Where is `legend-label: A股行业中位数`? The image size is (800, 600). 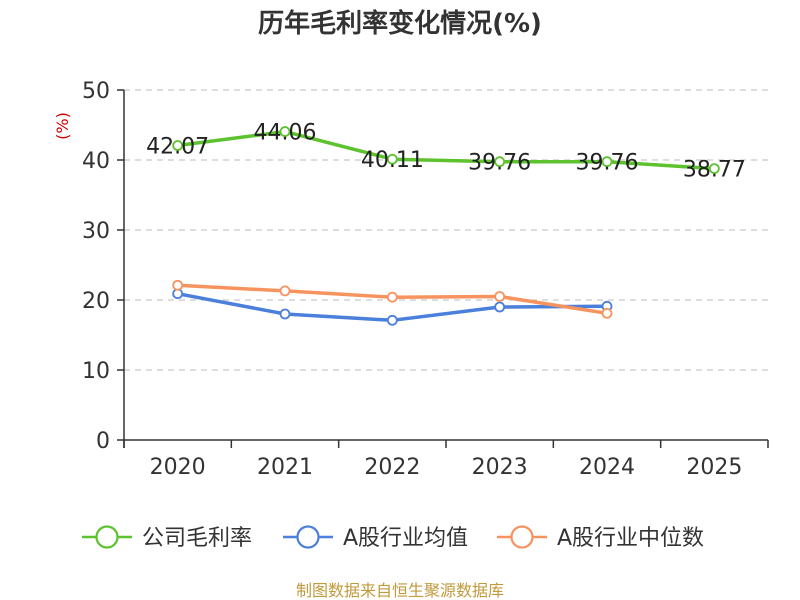 legend-label: A股行业中位数 is located at coordinates (630, 538).